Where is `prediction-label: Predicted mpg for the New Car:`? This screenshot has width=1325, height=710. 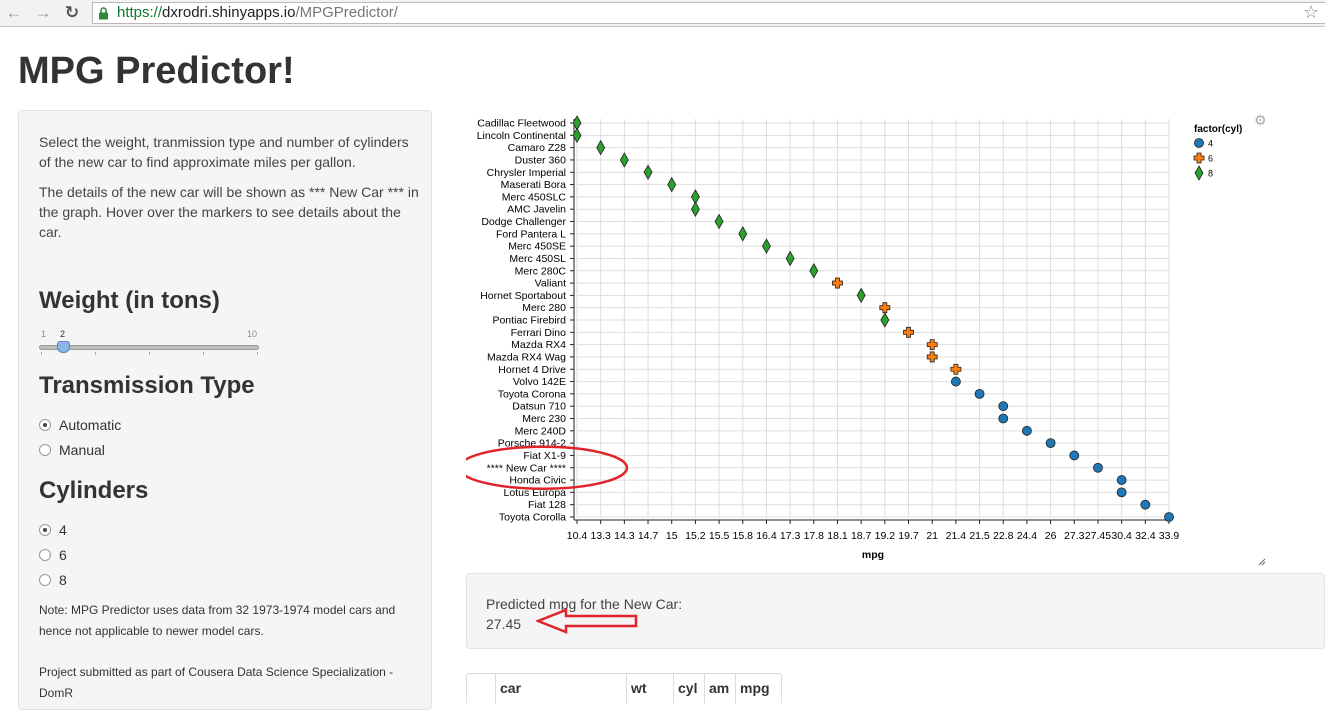 prediction-label: Predicted mpg for the New Car: is located at coordinates (584, 604).